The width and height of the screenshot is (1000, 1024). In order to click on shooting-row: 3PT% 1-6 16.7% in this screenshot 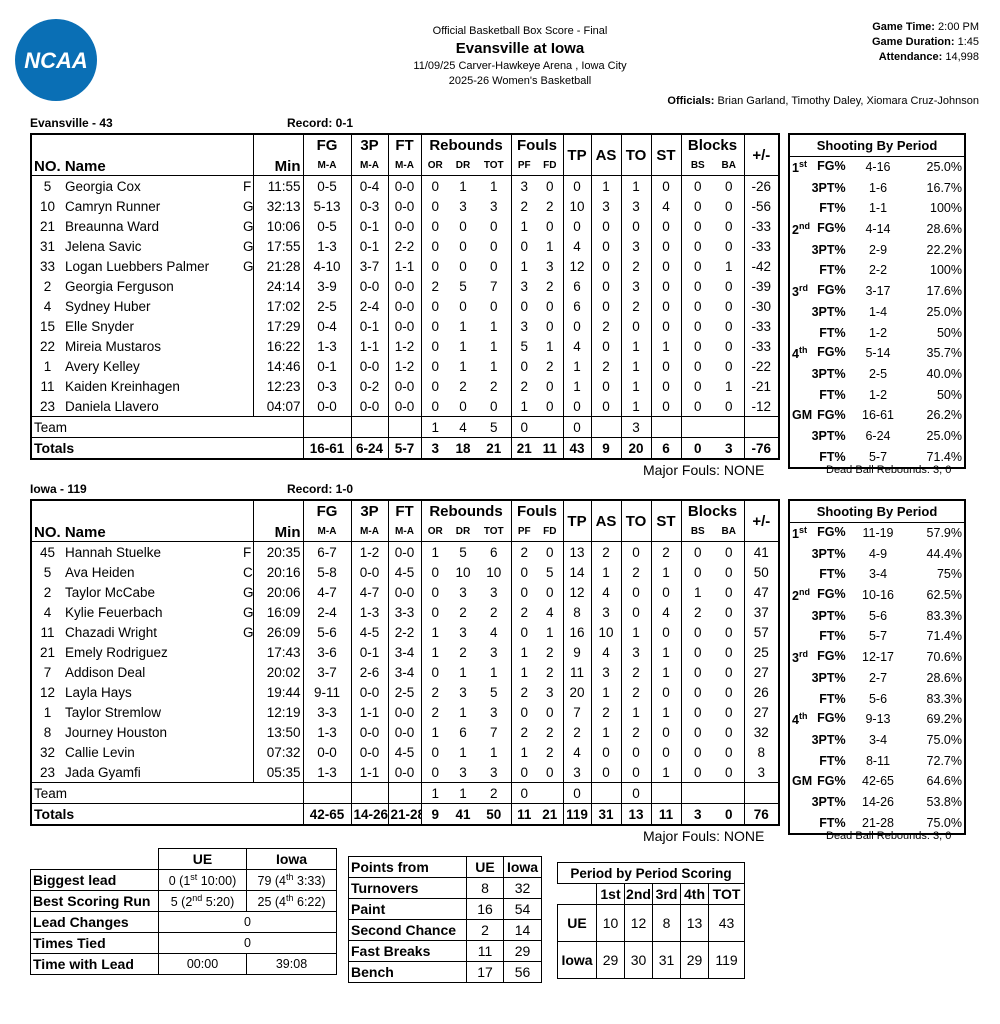, I will do `click(877, 187)`.